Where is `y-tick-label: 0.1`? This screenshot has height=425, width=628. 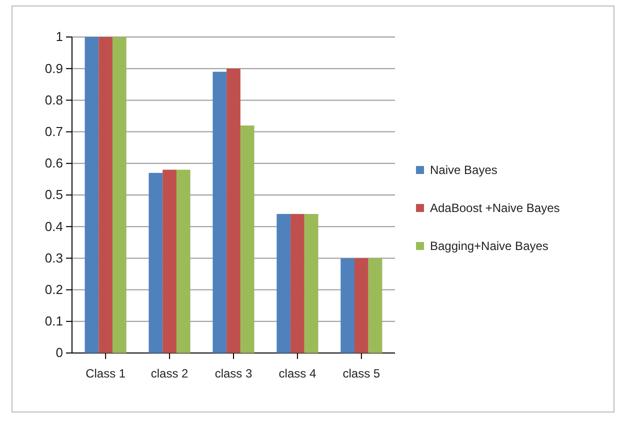 y-tick-label: 0.1 is located at coordinates (53, 321).